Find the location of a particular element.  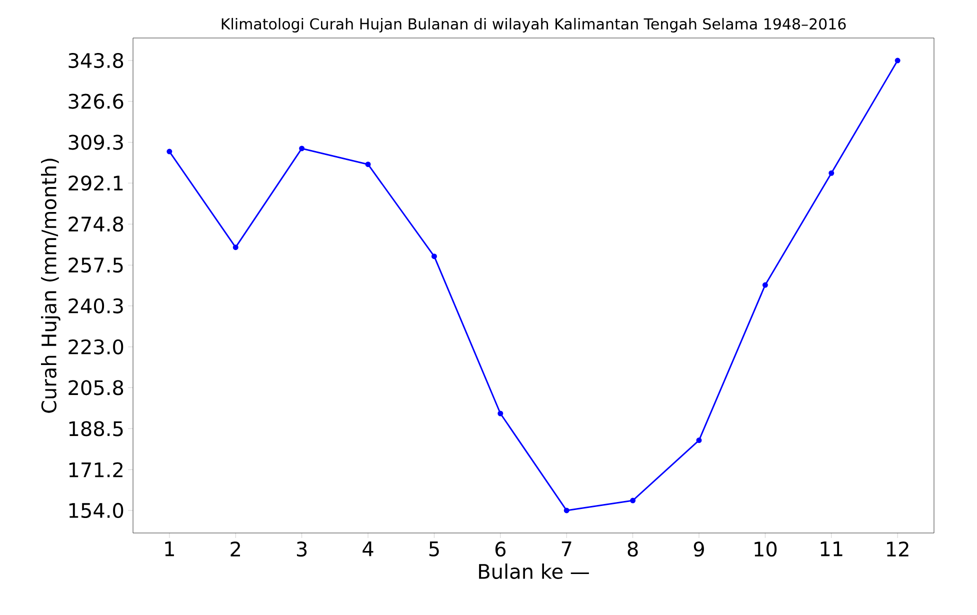

x-tick-label: 10 is located at coordinates (765, 549).